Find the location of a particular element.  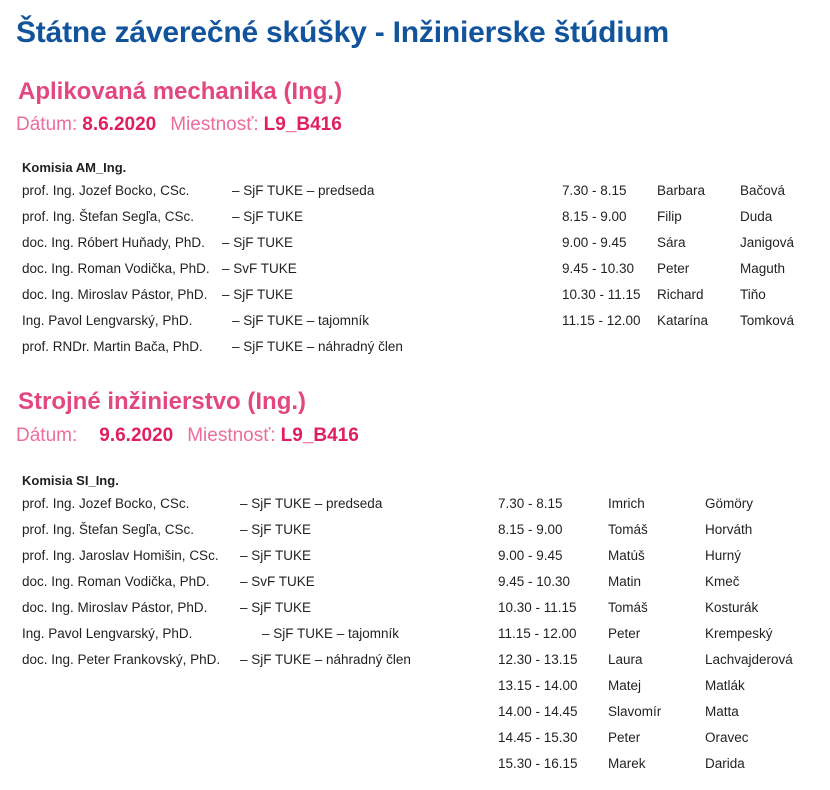

komisia-member-name: doc. Ing. Roman Vodička, PhD. is located at coordinates (116, 581).